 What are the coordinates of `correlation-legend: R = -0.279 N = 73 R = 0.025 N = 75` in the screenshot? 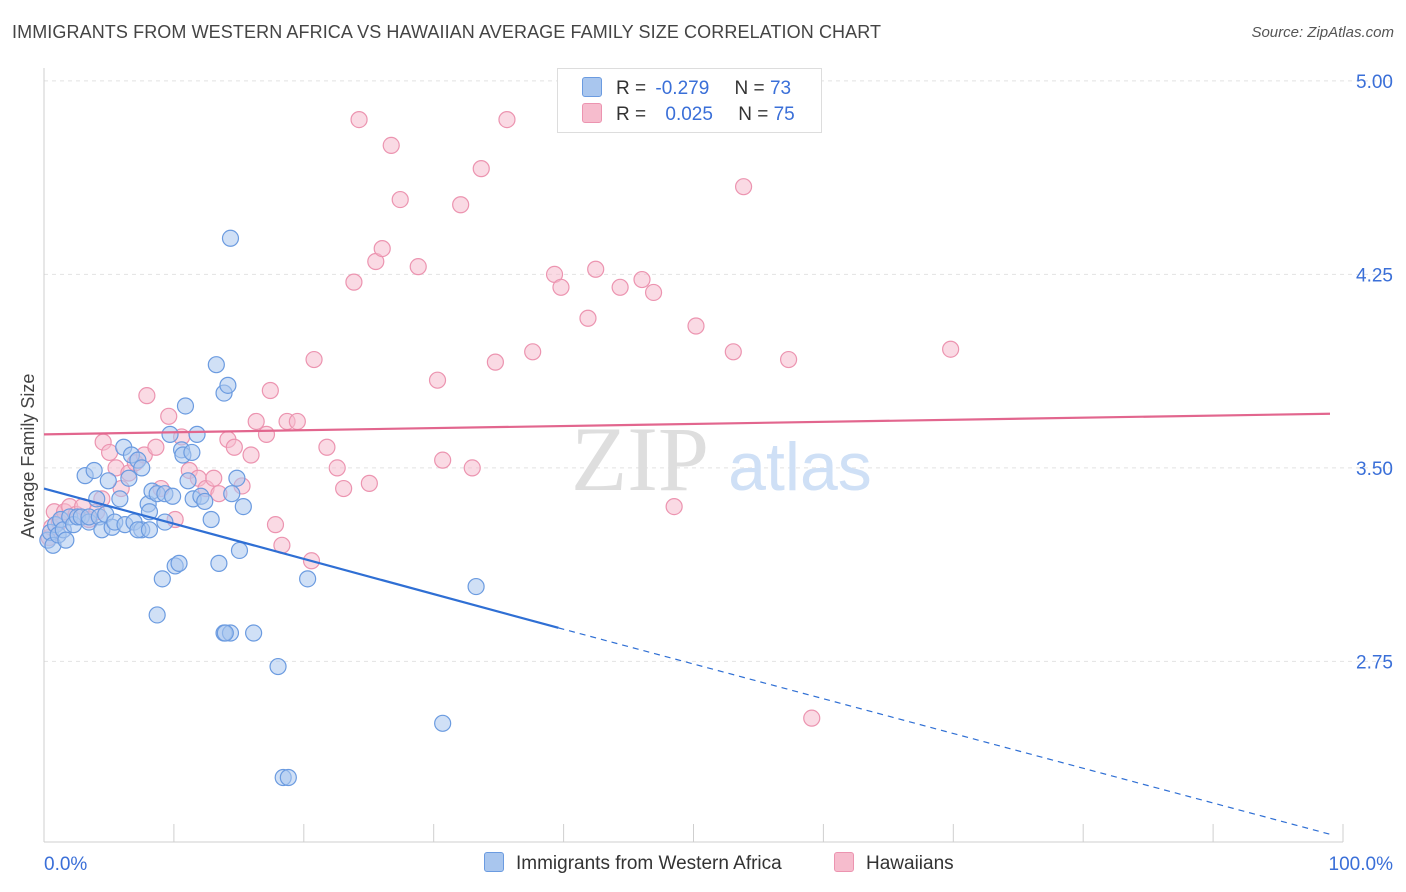 It's located at (689, 100).